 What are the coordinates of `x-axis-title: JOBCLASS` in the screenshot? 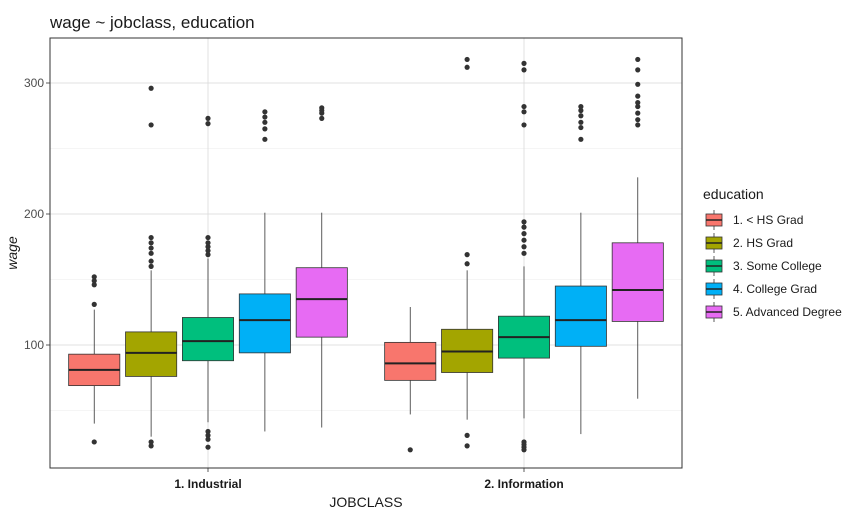 It's located at (365, 502).